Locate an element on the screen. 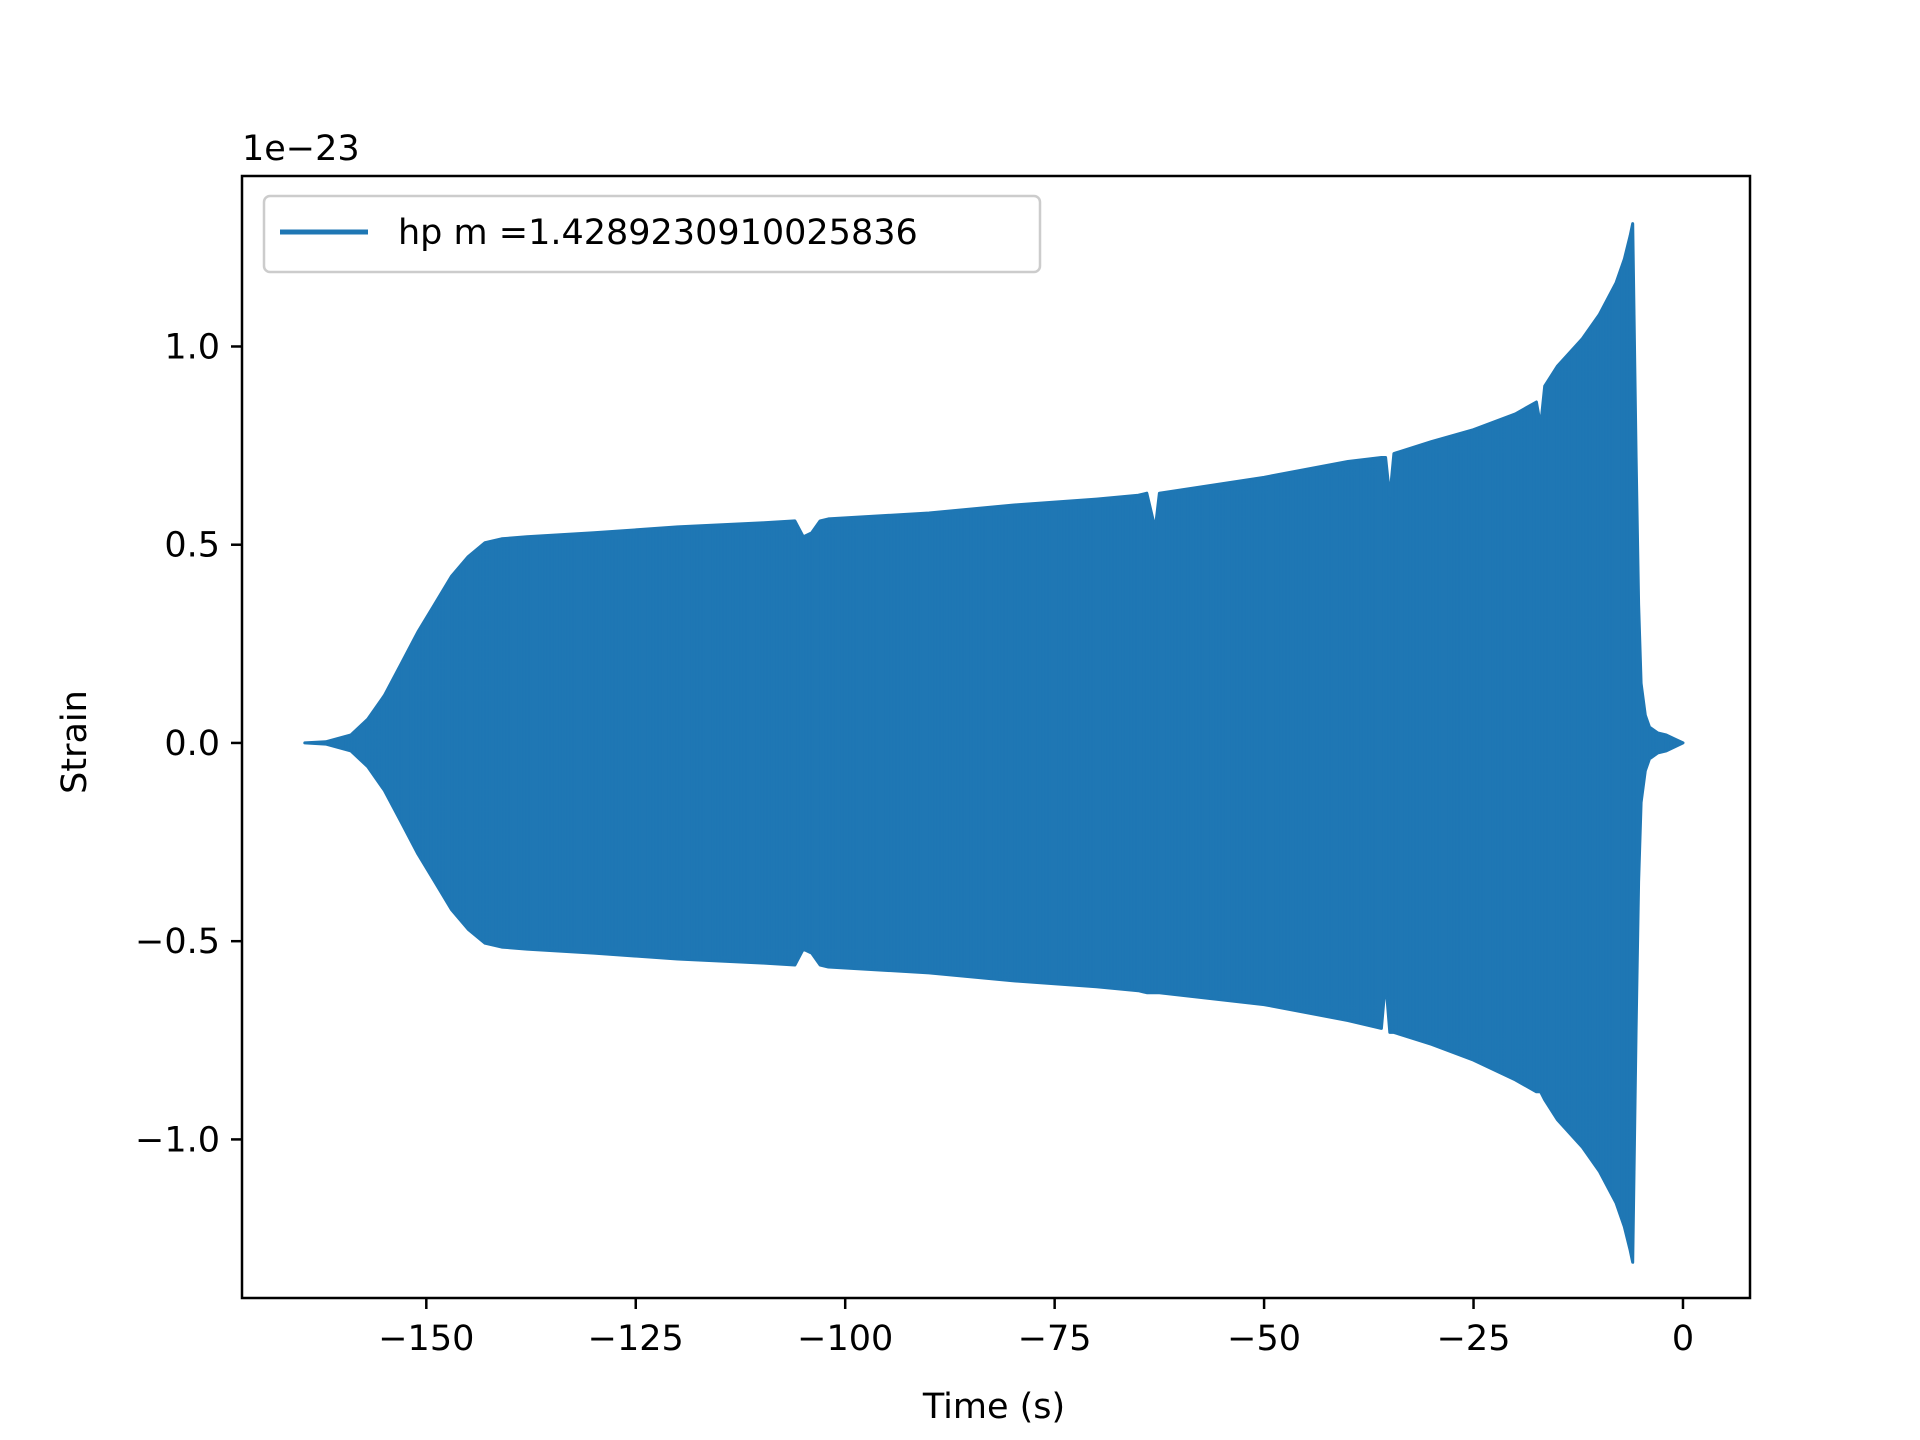 This screenshot has width=1920, height=1440. x-tick-label: −50 is located at coordinates (1264, 1339).